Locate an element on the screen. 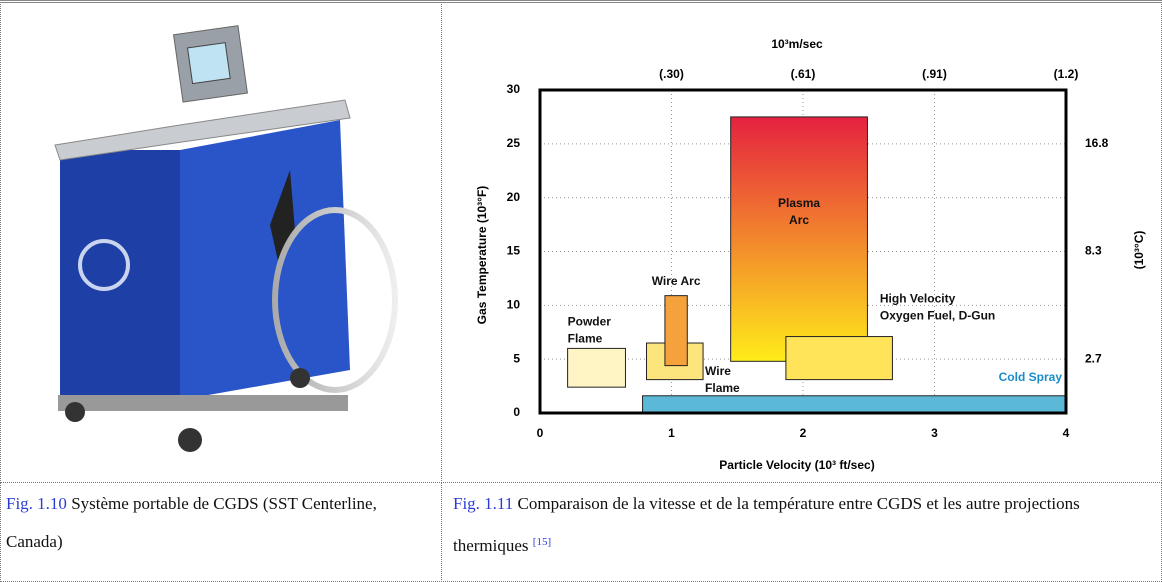 Image resolution: width=1162 pixels, height=582 pixels. y-axis-title: Gas Temperature (10³°F) is located at coordinates (482, 255).